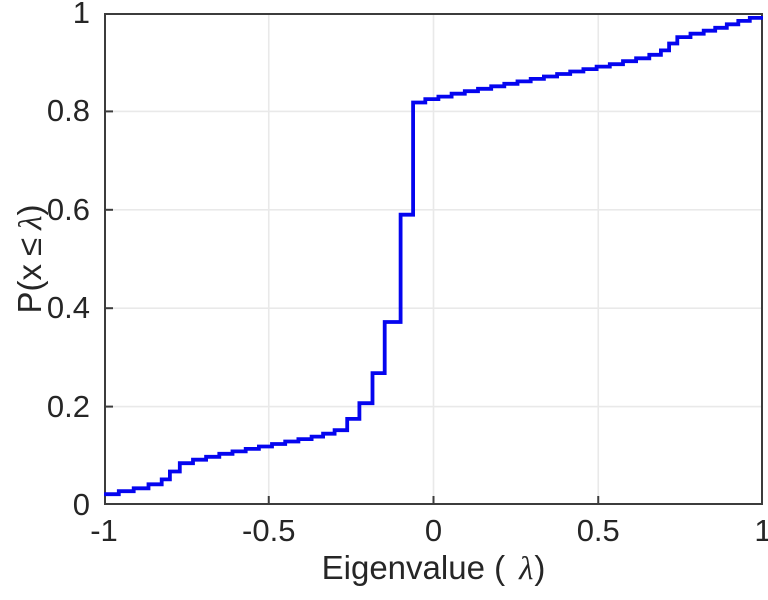  Describe the element at coordinates (433, 530) in the screenshot. I see `x-tick-label: 0` at that location.